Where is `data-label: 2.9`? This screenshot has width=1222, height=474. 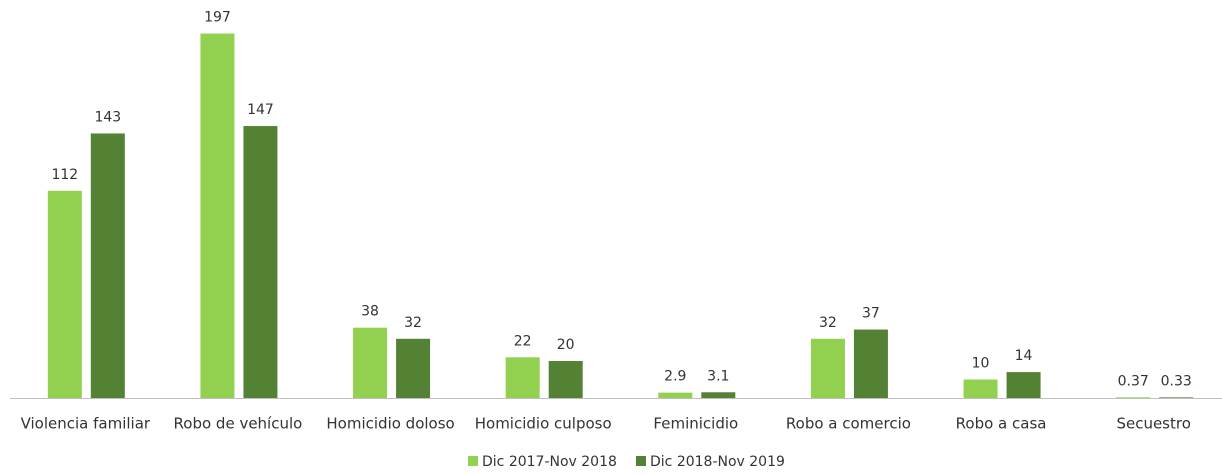
data-label: 2.9 is located at coordinates (675, 377).